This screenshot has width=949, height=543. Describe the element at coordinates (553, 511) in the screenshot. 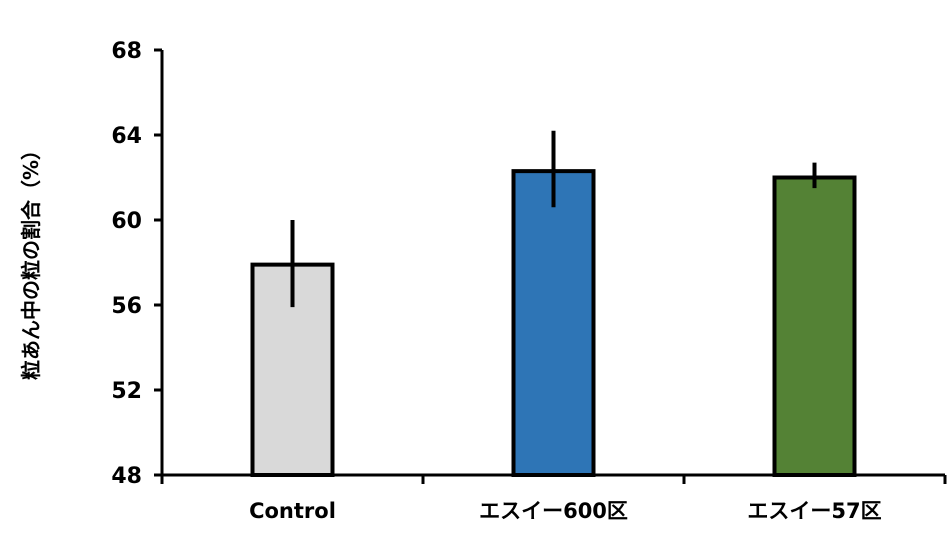

I see `x-category-label: エスイー600区` at that location.